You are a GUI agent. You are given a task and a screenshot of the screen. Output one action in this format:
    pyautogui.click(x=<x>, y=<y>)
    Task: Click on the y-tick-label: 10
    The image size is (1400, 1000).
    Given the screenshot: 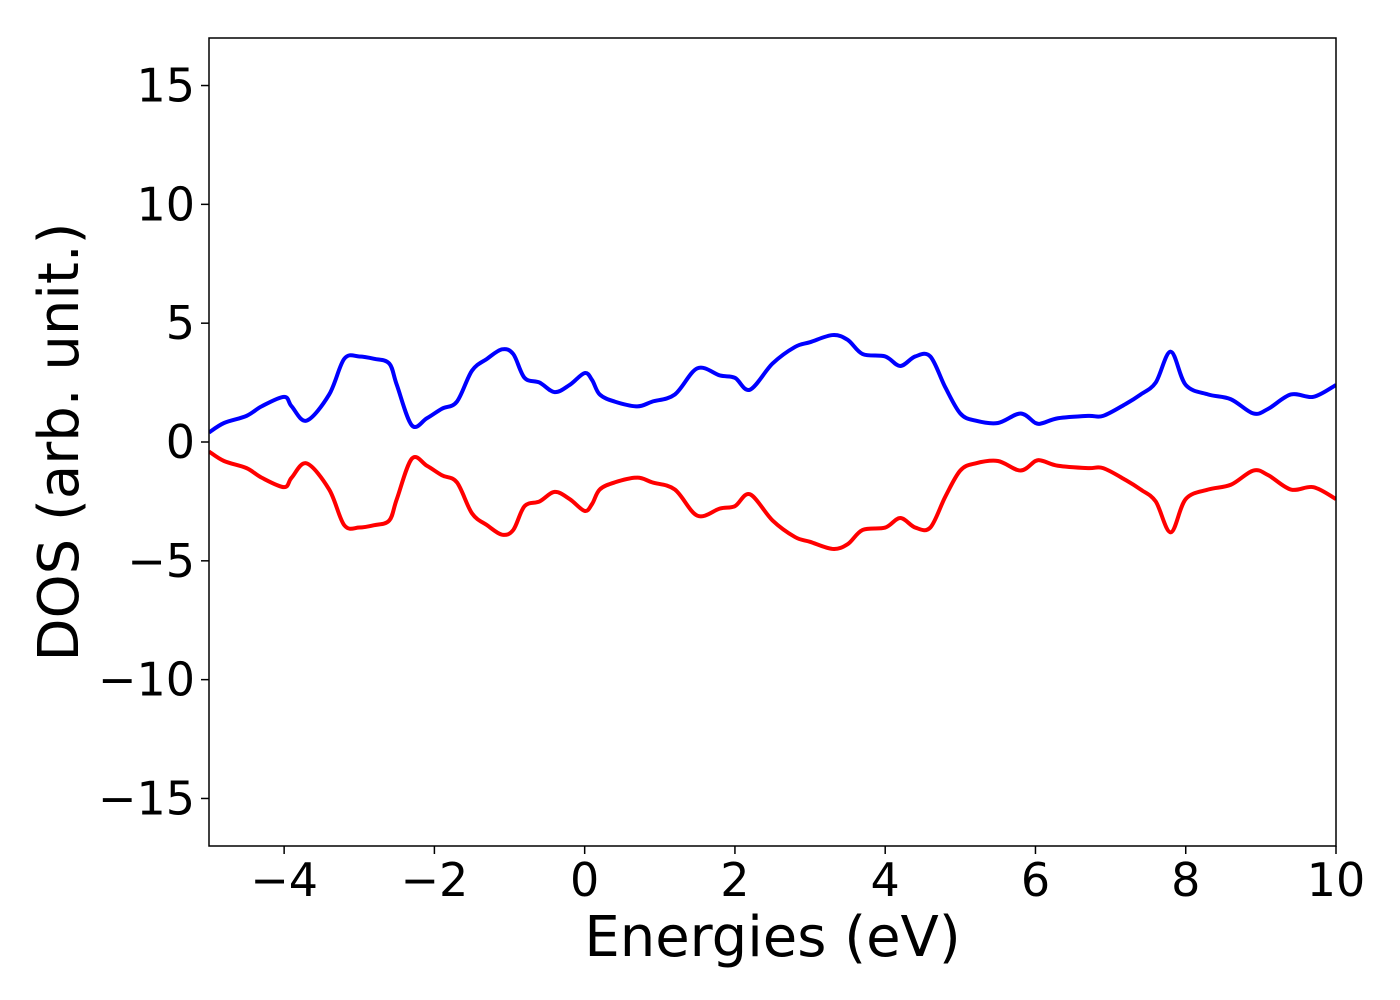 What is the action you would take?
    pyautogui.click(x=165, y=204)
    